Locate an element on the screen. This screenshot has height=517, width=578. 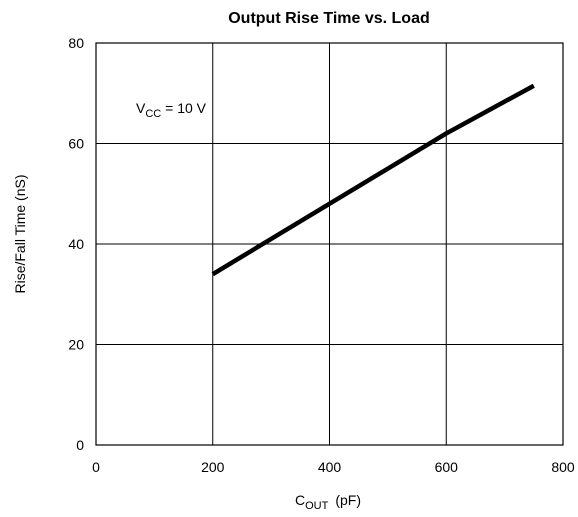
vcc-annotation: VCC = 10 V is located at coordinates (171, 110).